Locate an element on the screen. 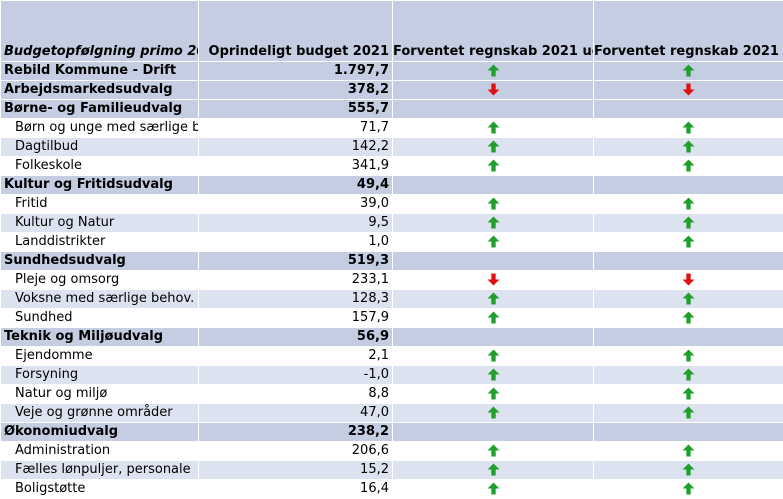  row-label: Pleje og omsorg is located at coordinates (100, 280).